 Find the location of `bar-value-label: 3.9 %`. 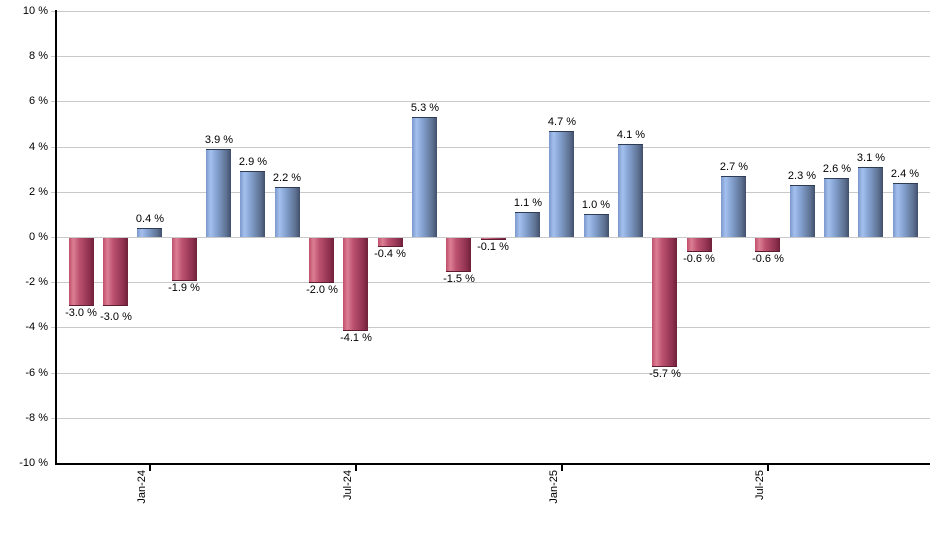

bar-value-label: 3.9 % is located at coordinates (219, 140).